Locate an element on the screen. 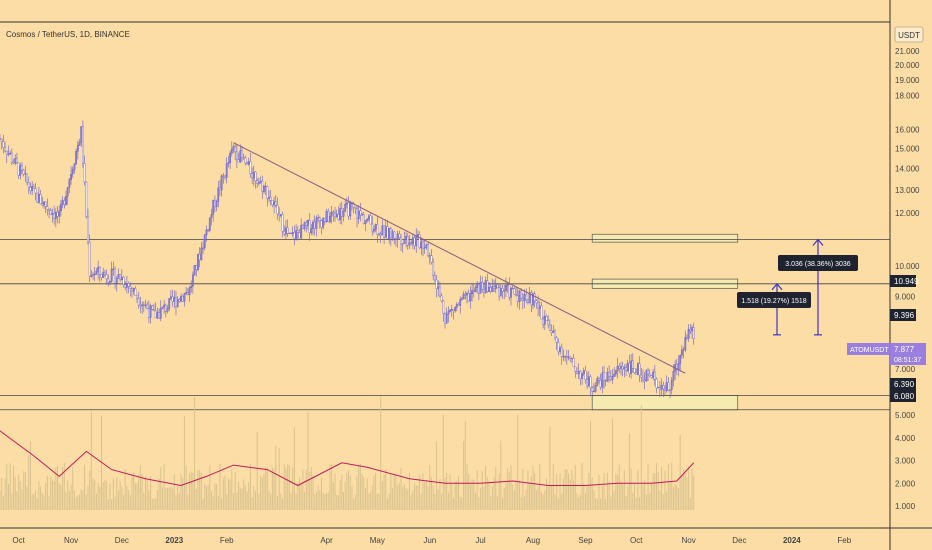 This screenshot has height=550, width=932. price-tick-label: 13.000 is located at coordinates (907, 190).